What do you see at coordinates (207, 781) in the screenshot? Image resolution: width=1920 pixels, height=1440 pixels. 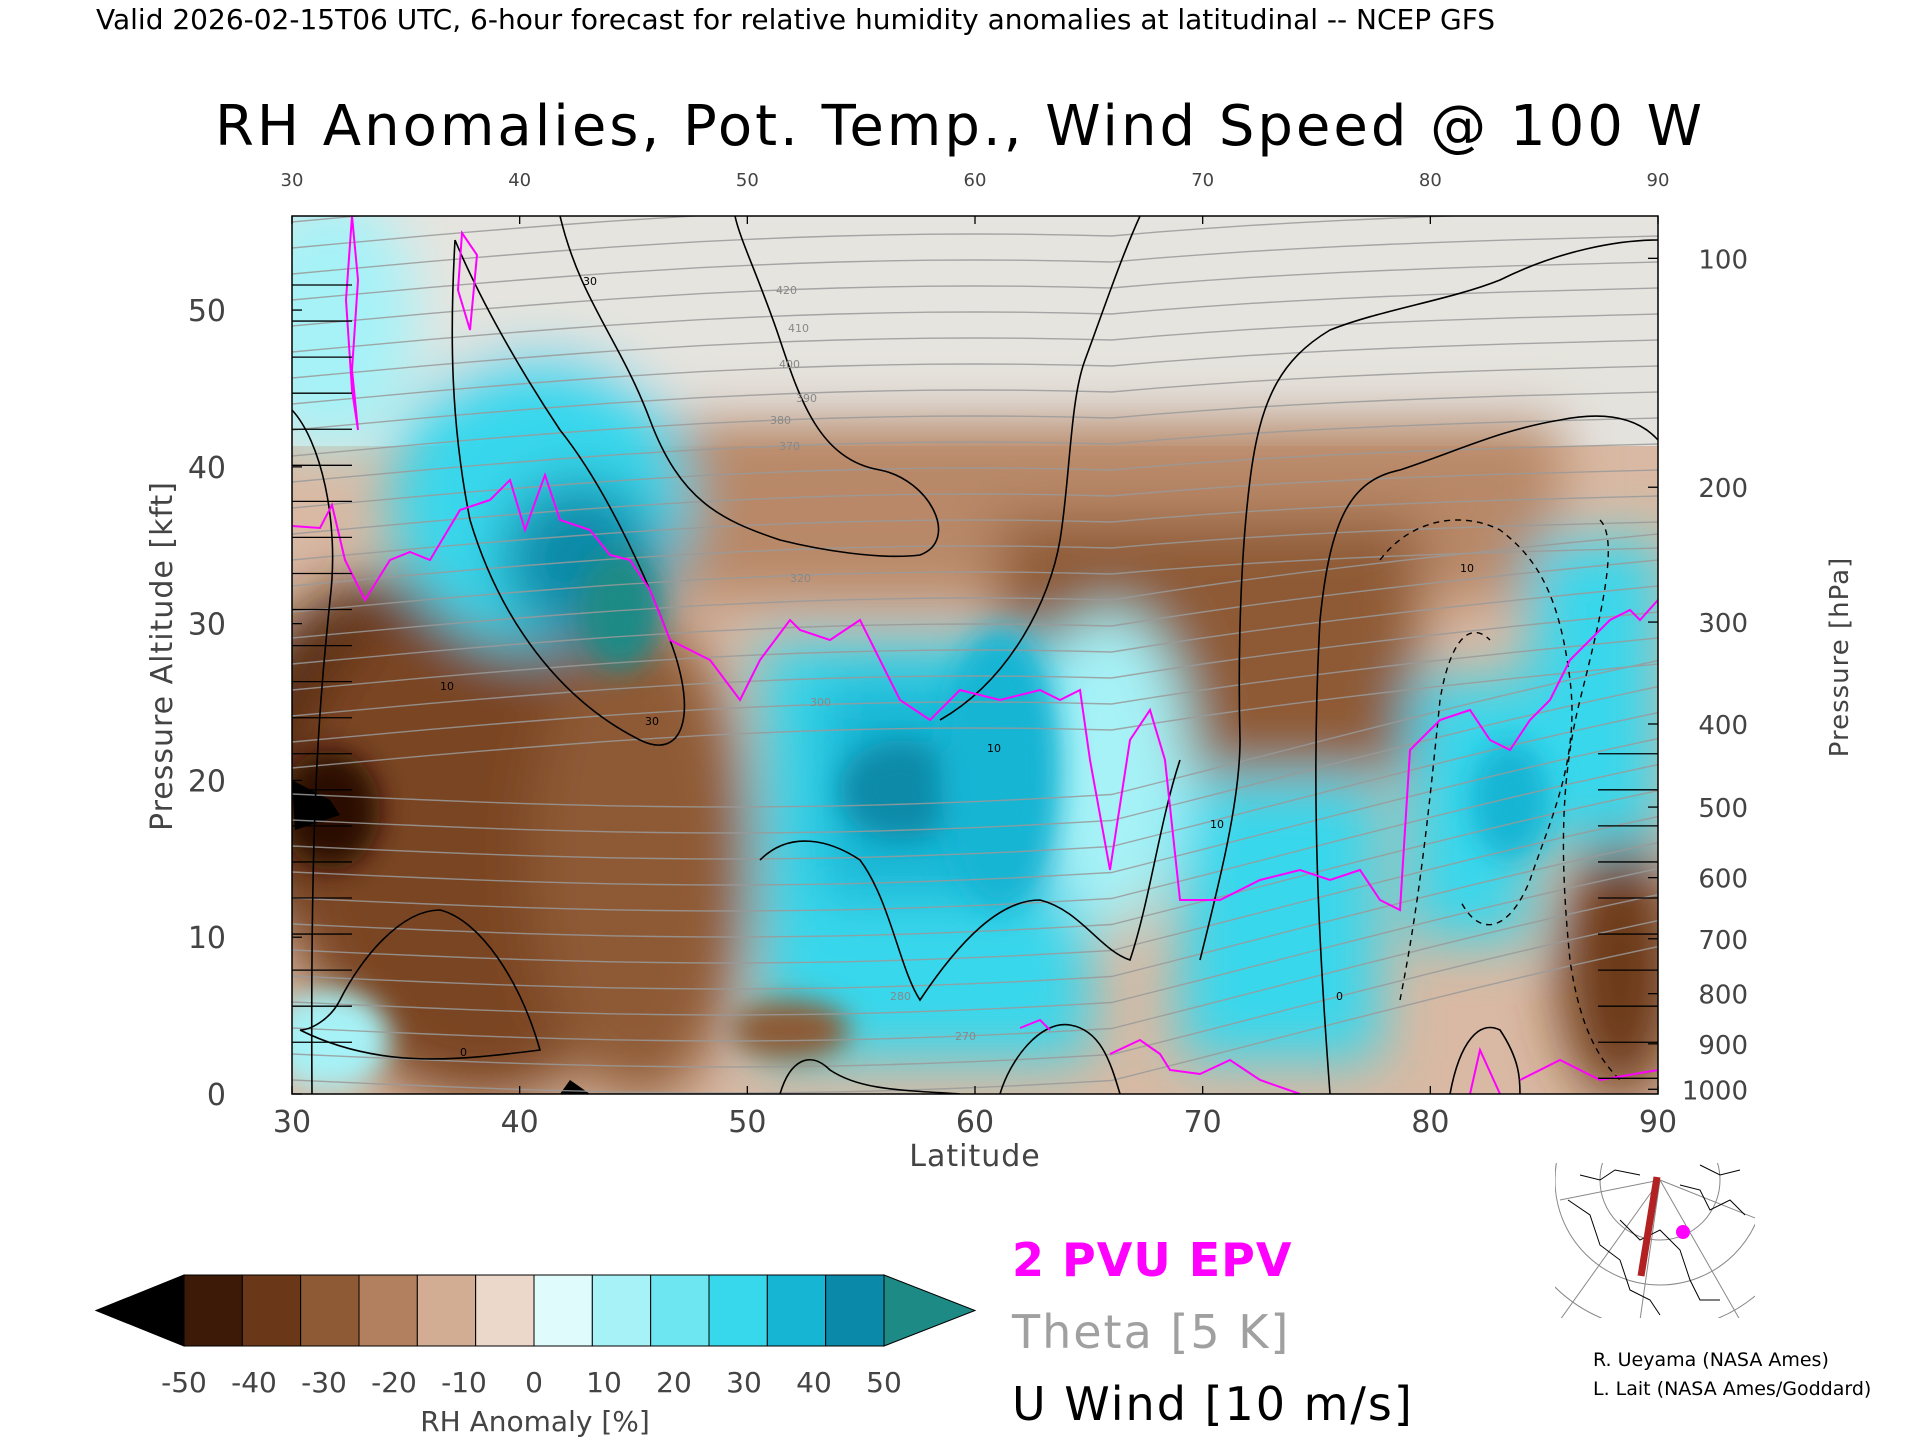 I see `y-tick-label: 20` at bounding box center [207, 781].